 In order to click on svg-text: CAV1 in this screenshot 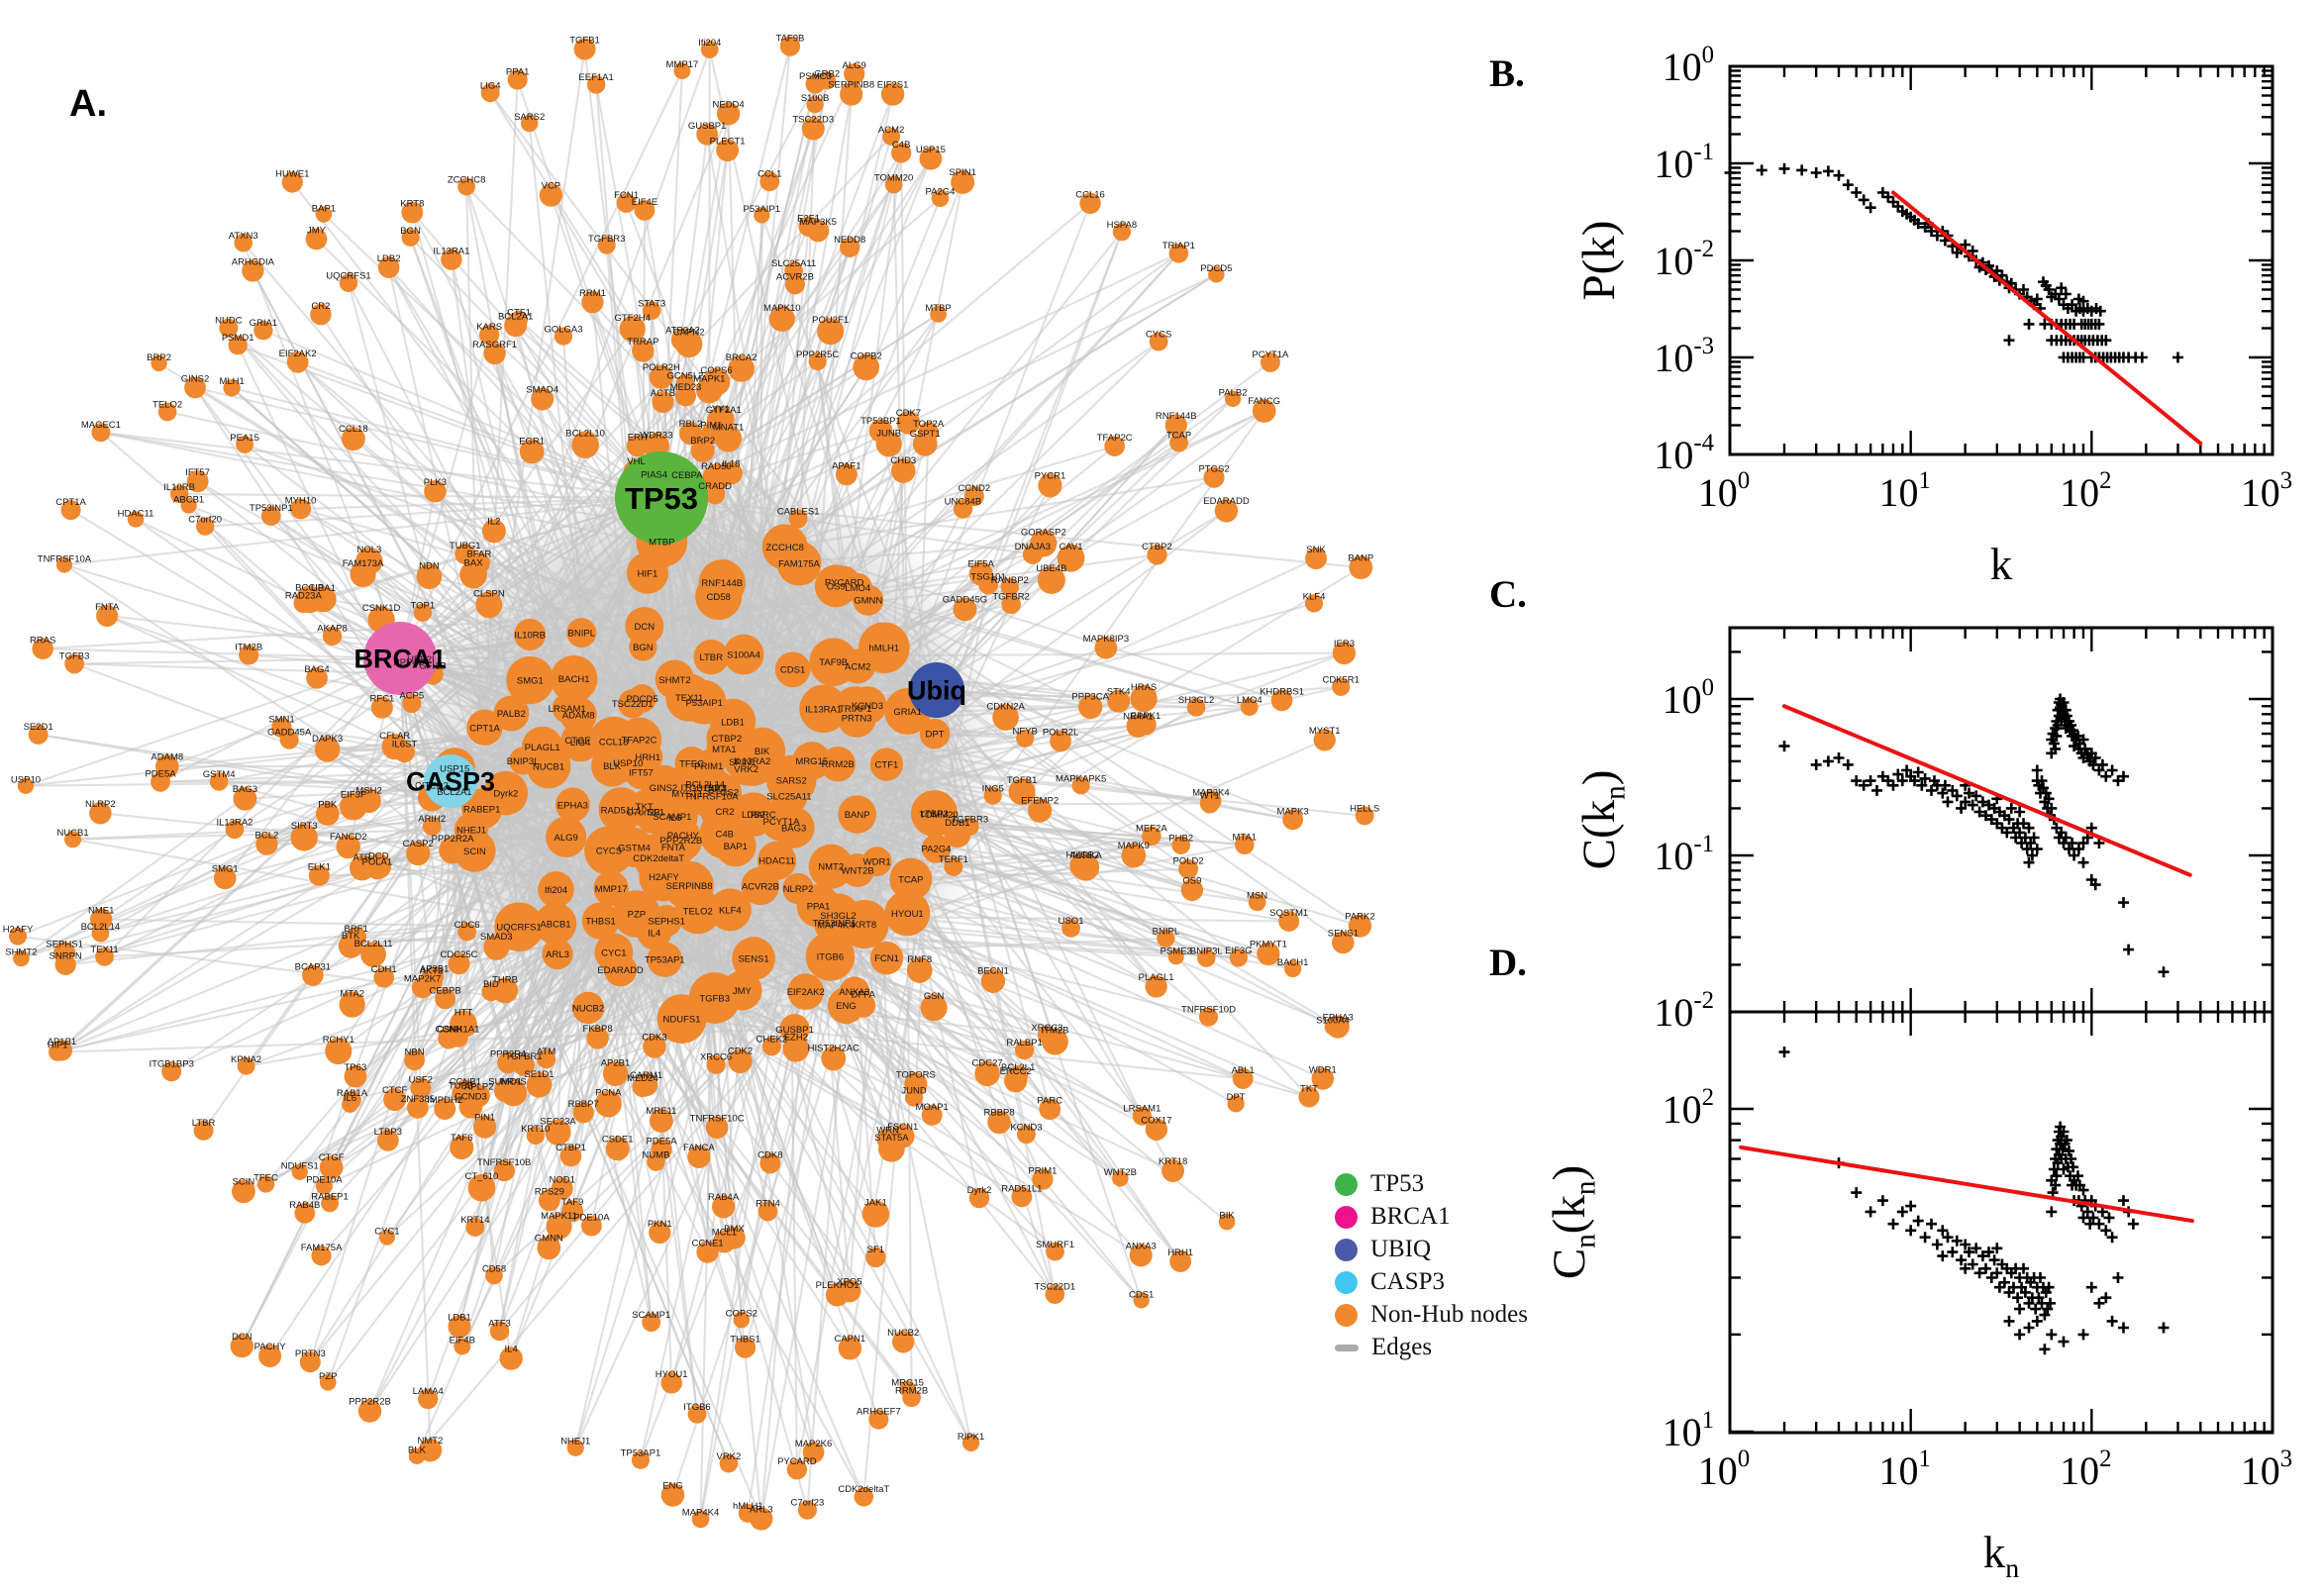, I will do `click(1070, 547)`.